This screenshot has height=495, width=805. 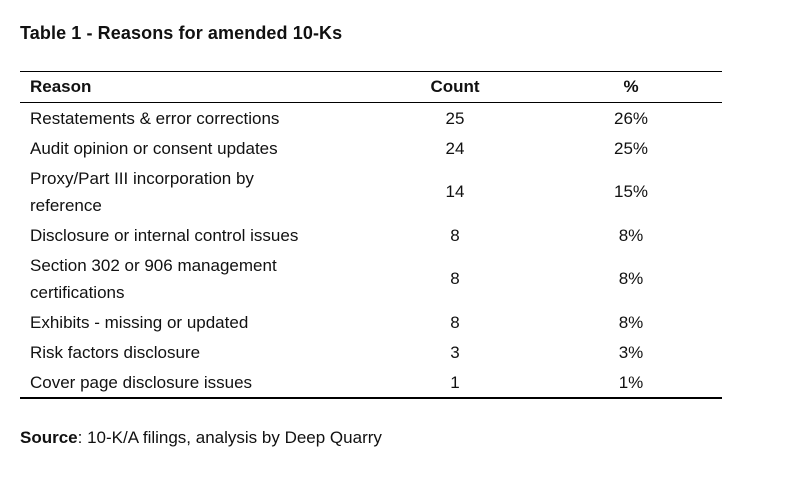 What do you see at coordinates (631, 191) in the screenshot?
I see `percent-cell: 15%` at bounding box center [631, 191].